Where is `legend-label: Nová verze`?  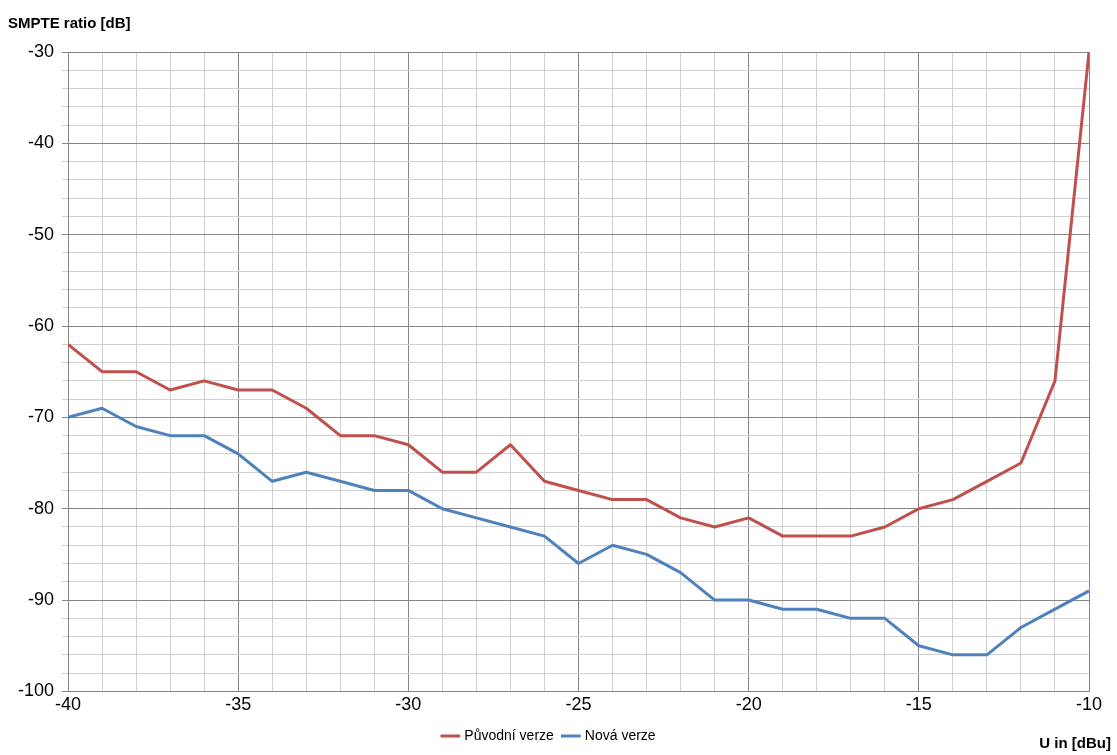
legend-label: Nová verze is located at coordinates (620, 734).